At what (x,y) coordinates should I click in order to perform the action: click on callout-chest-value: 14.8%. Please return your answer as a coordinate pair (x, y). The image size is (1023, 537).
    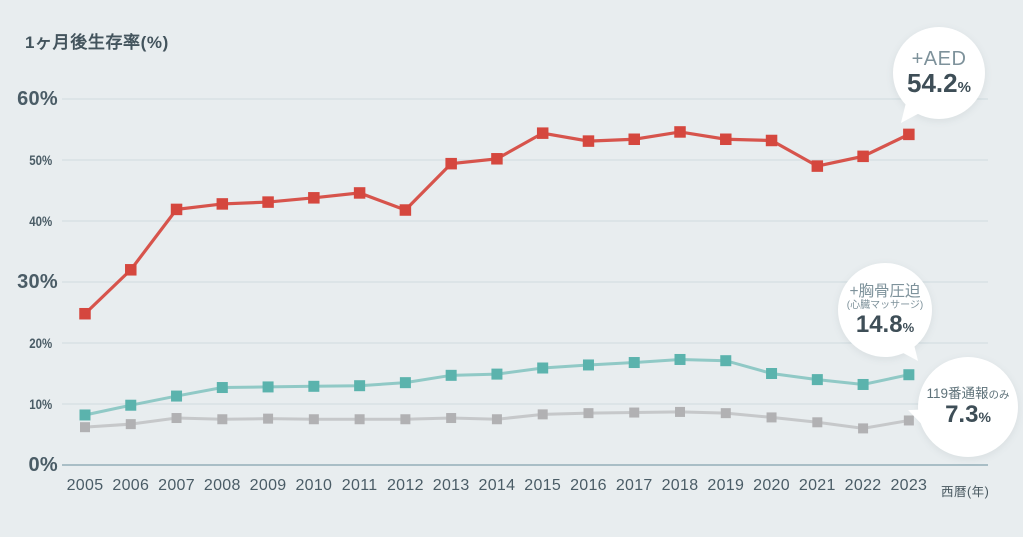
    Looking at the image, I should click on (885, 324).